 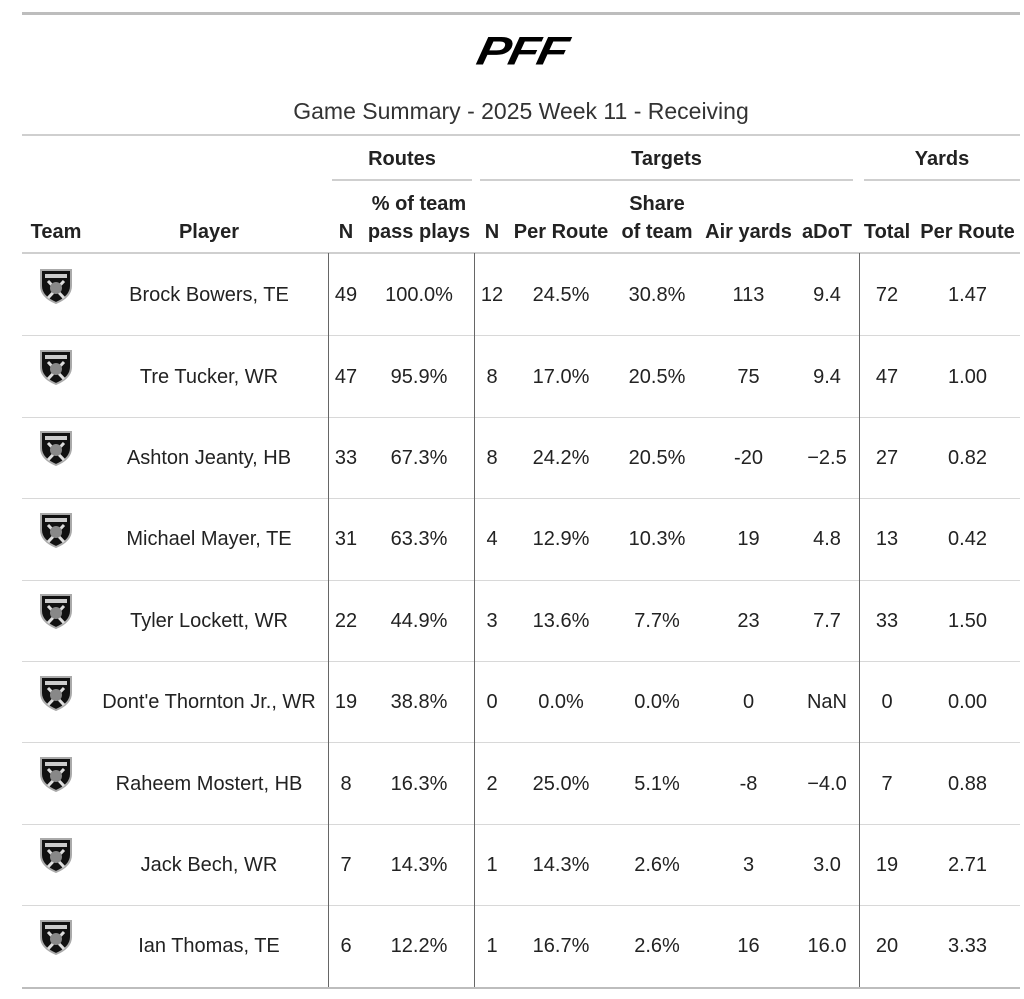 What do you see at coordinates (827, 946) in the screenshot?
I see `stat-cell: 16.0` at bounding box center [827, 946].